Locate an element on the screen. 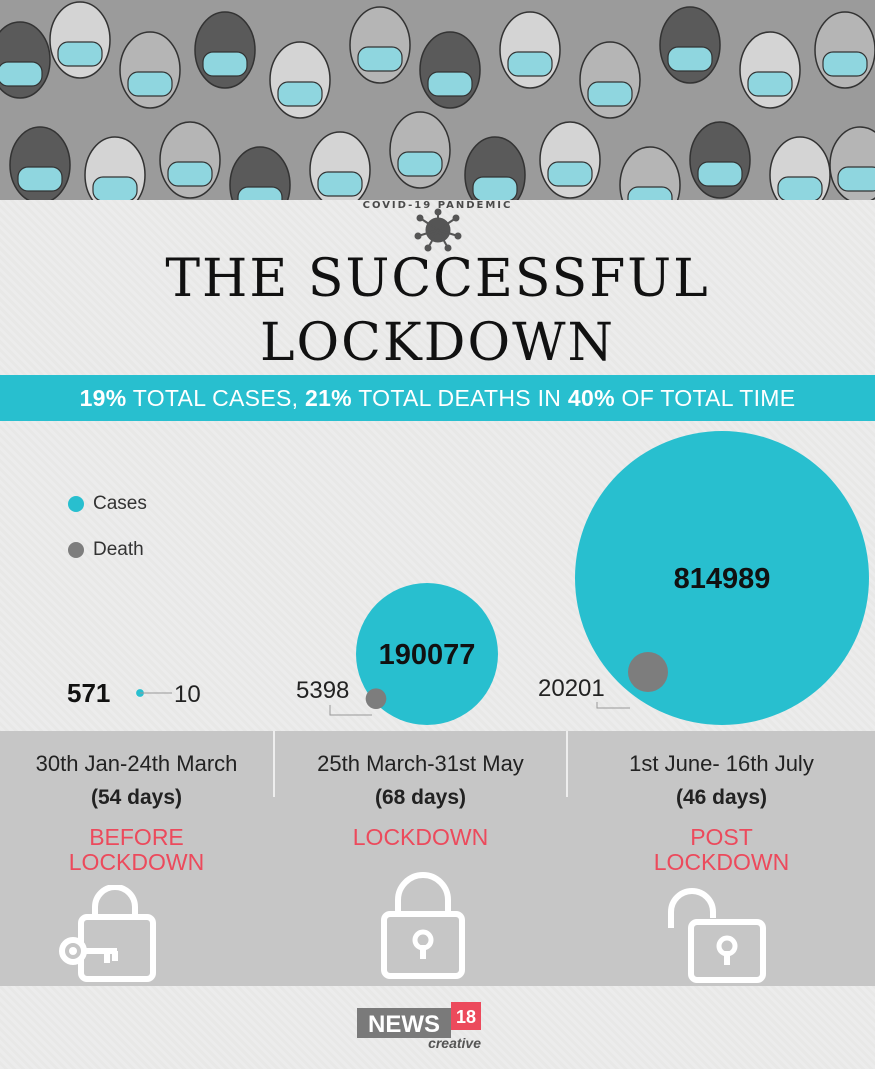 The width and height of the screenshot is (875, 1069). period-phase: BEFORE LOCKDOWN is located at coordinates (136, 850).